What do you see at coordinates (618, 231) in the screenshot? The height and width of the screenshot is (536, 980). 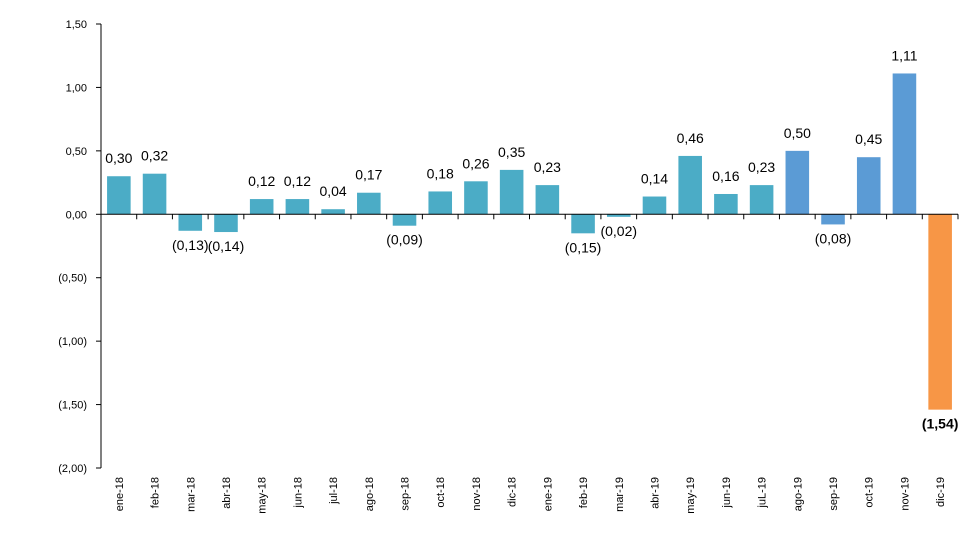 I see `data-label: (0,02)` at bounding box center [618, 231].